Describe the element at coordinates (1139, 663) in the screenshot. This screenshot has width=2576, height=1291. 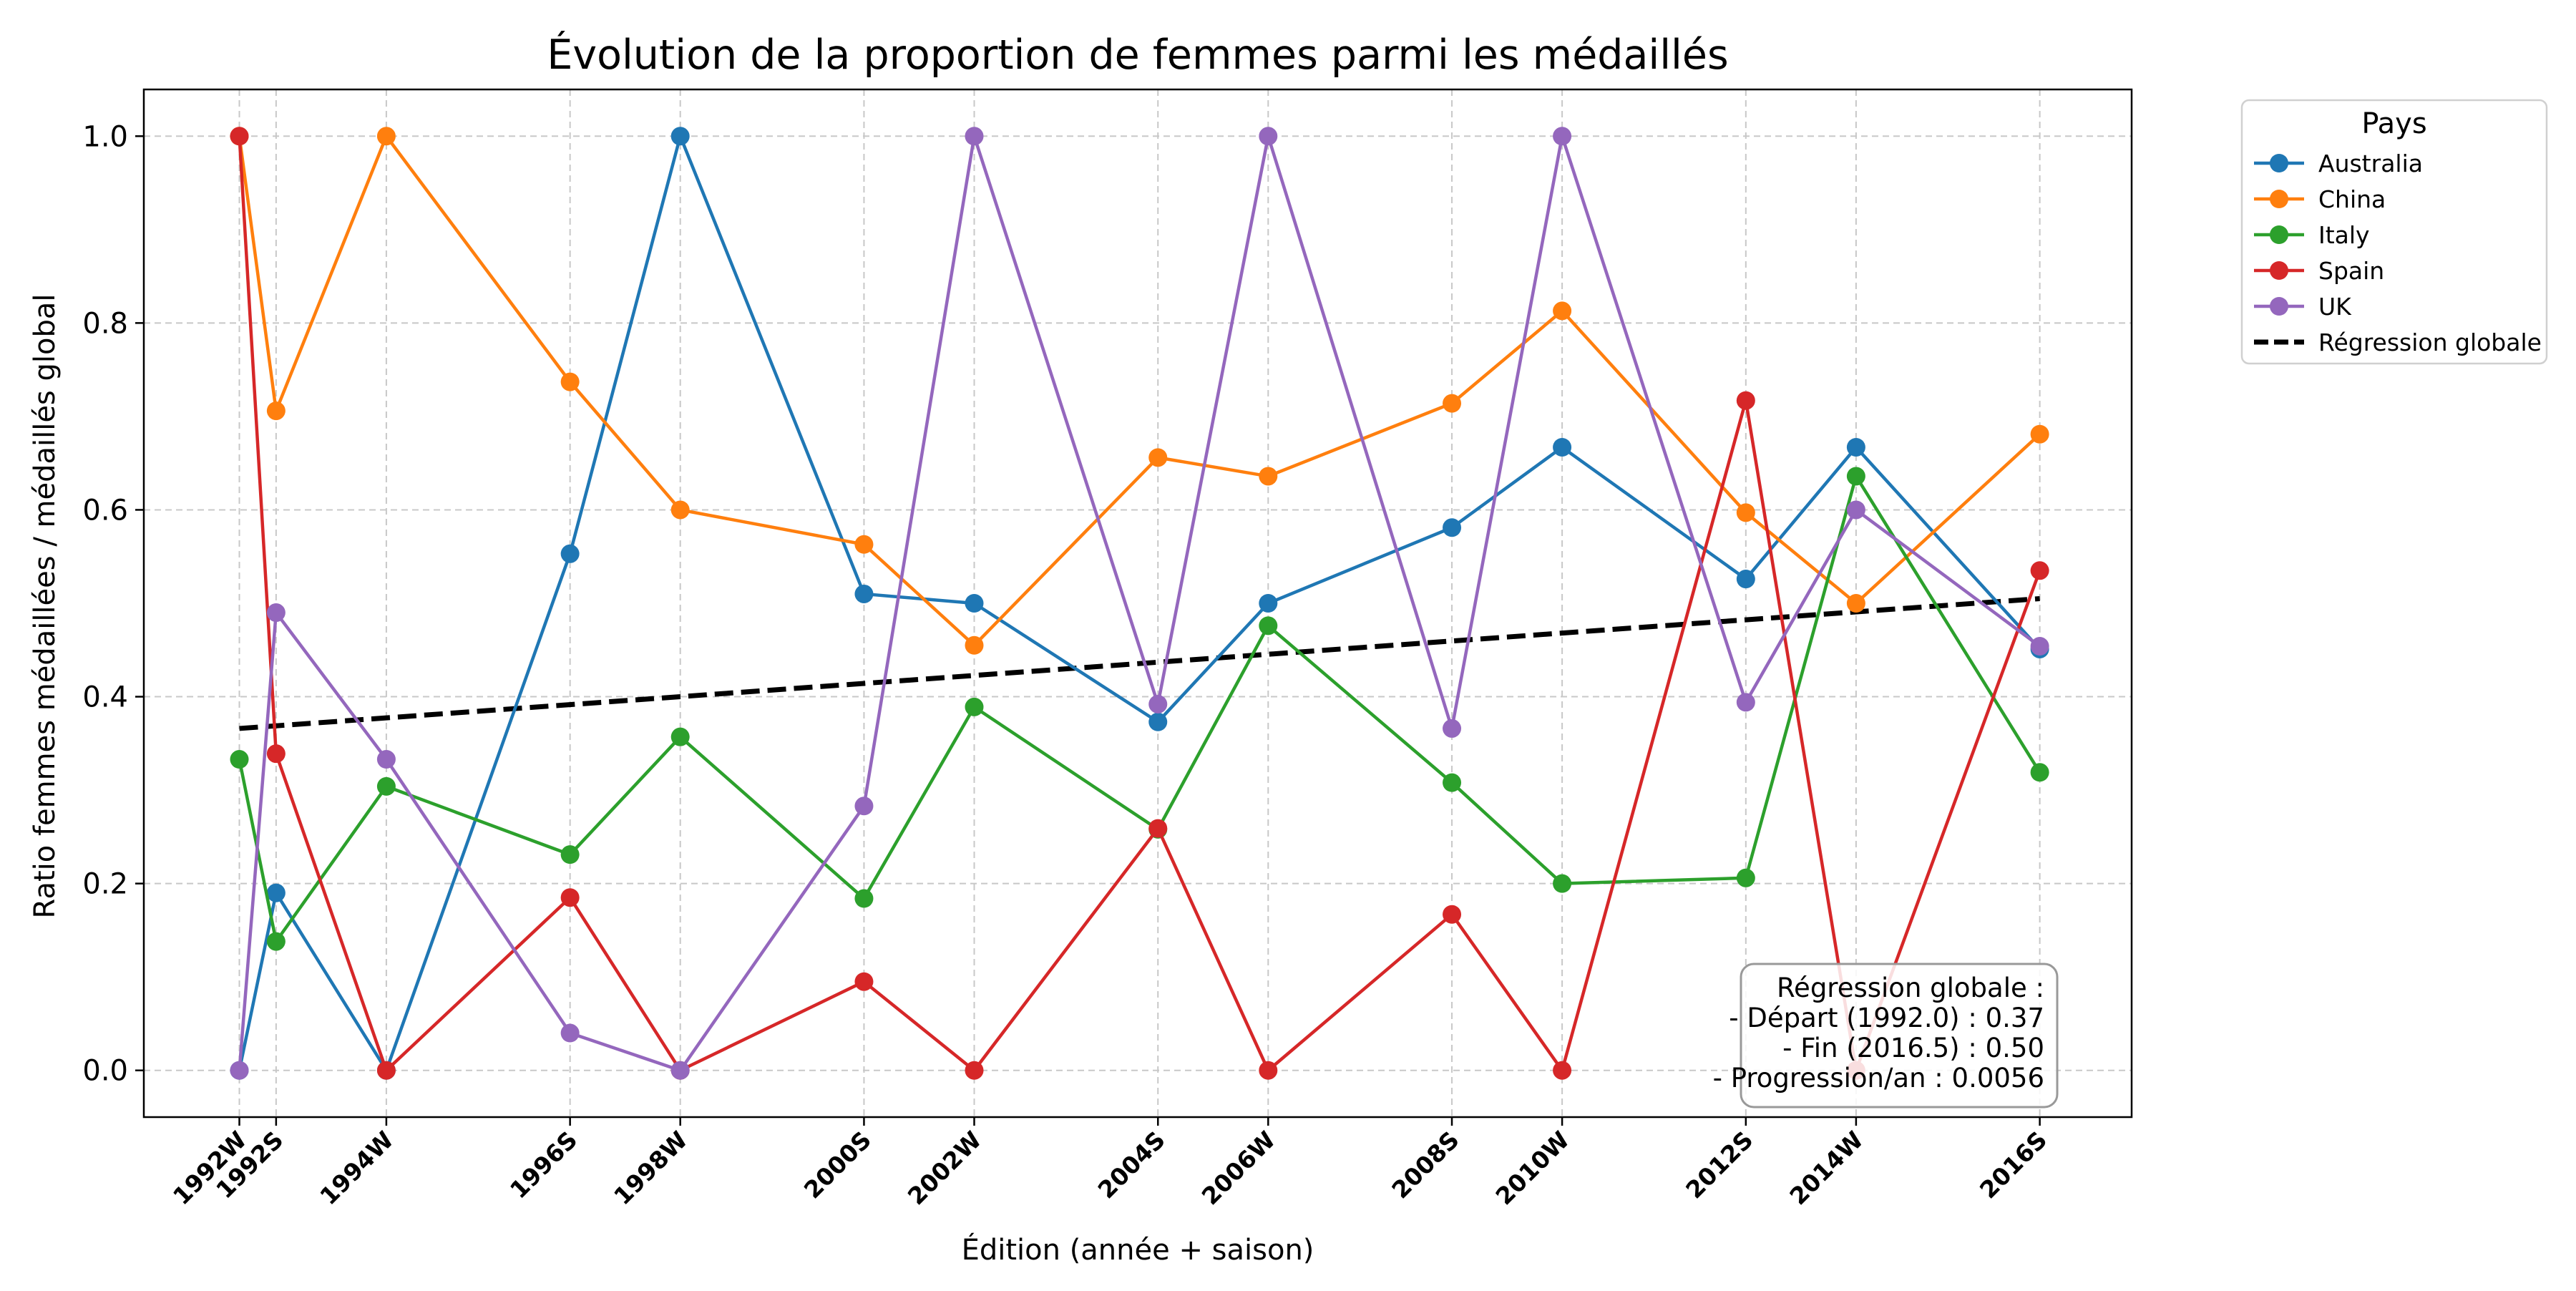
I see `regression-line` at that location.